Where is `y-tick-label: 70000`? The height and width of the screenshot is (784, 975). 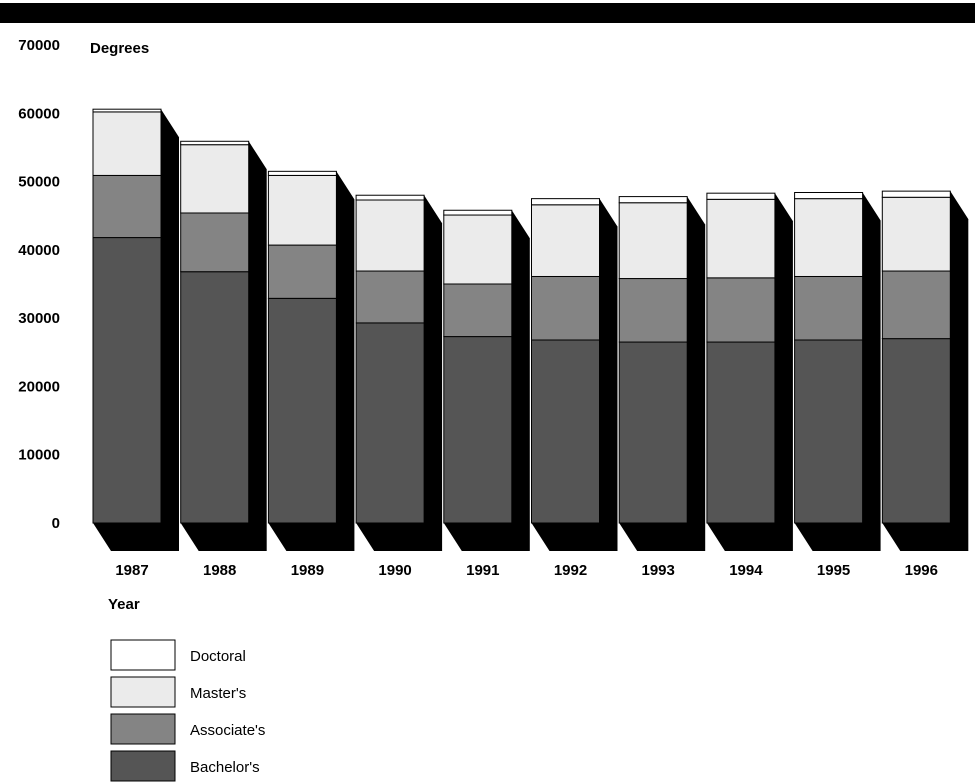
y-tick-label: 70000 is located at coordinates (39, 45).